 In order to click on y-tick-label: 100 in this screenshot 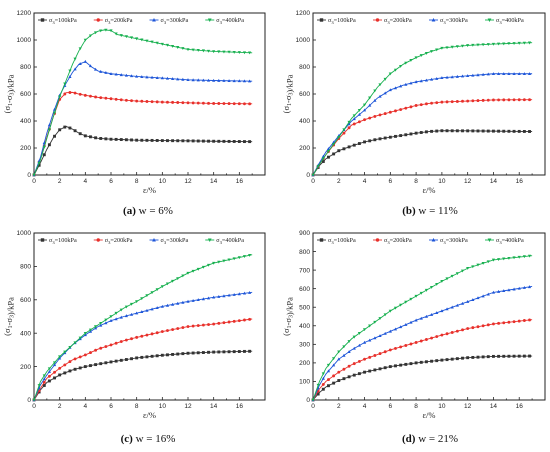, I will do `click(304, 382)`.